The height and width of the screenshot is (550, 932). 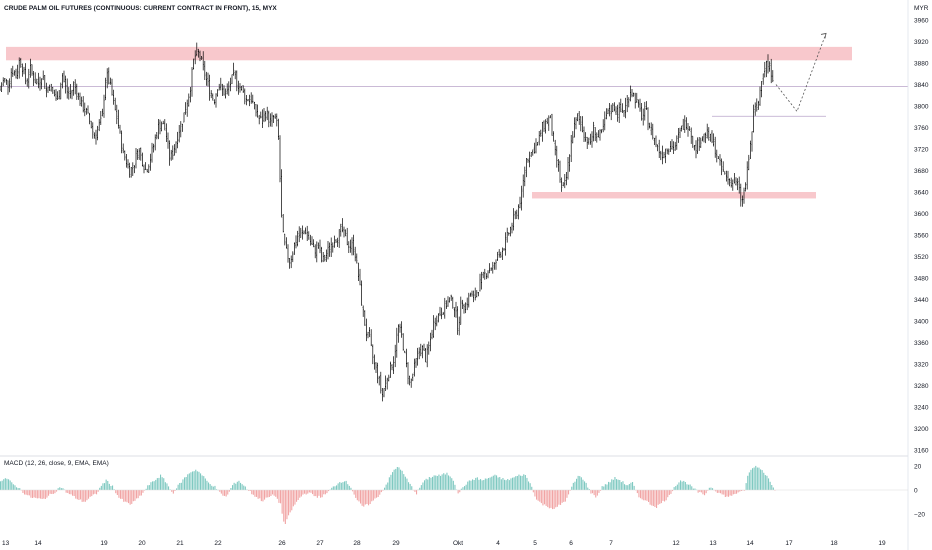 I want to click on price-tick-label: 3400, so click(x=921, y=321).